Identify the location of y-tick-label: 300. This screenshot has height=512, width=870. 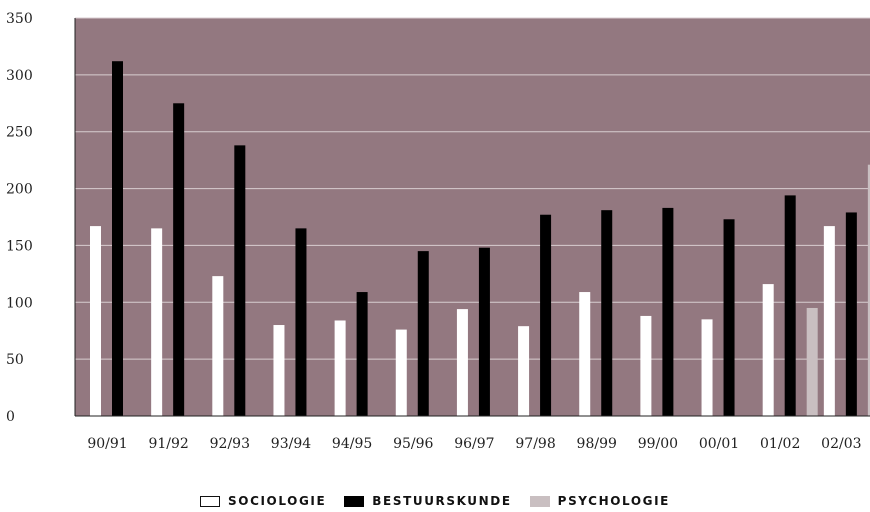
(19, 76).